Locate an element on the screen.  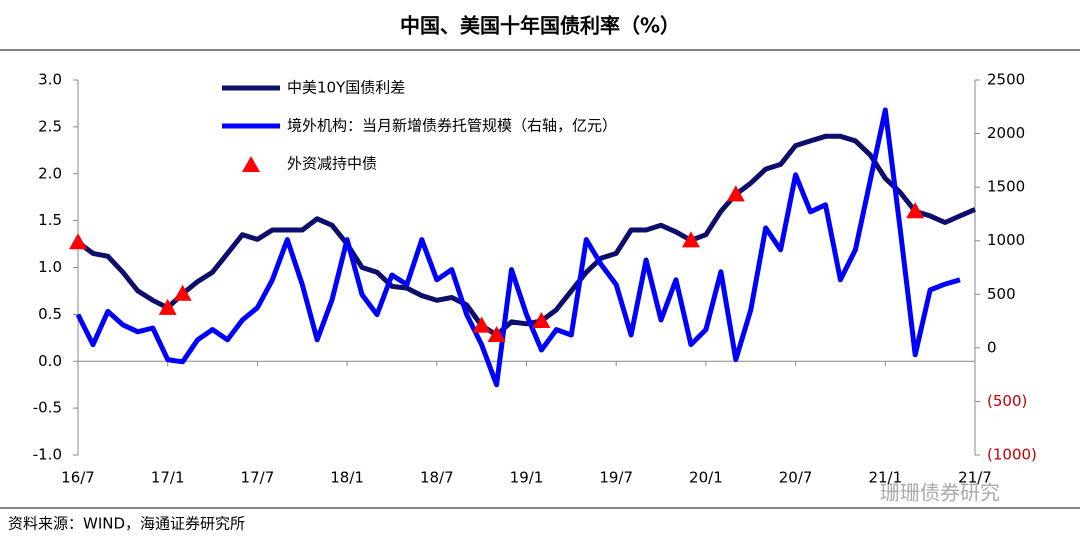
y2-tick-label: 2500 is located at coordinates (1006, 80).